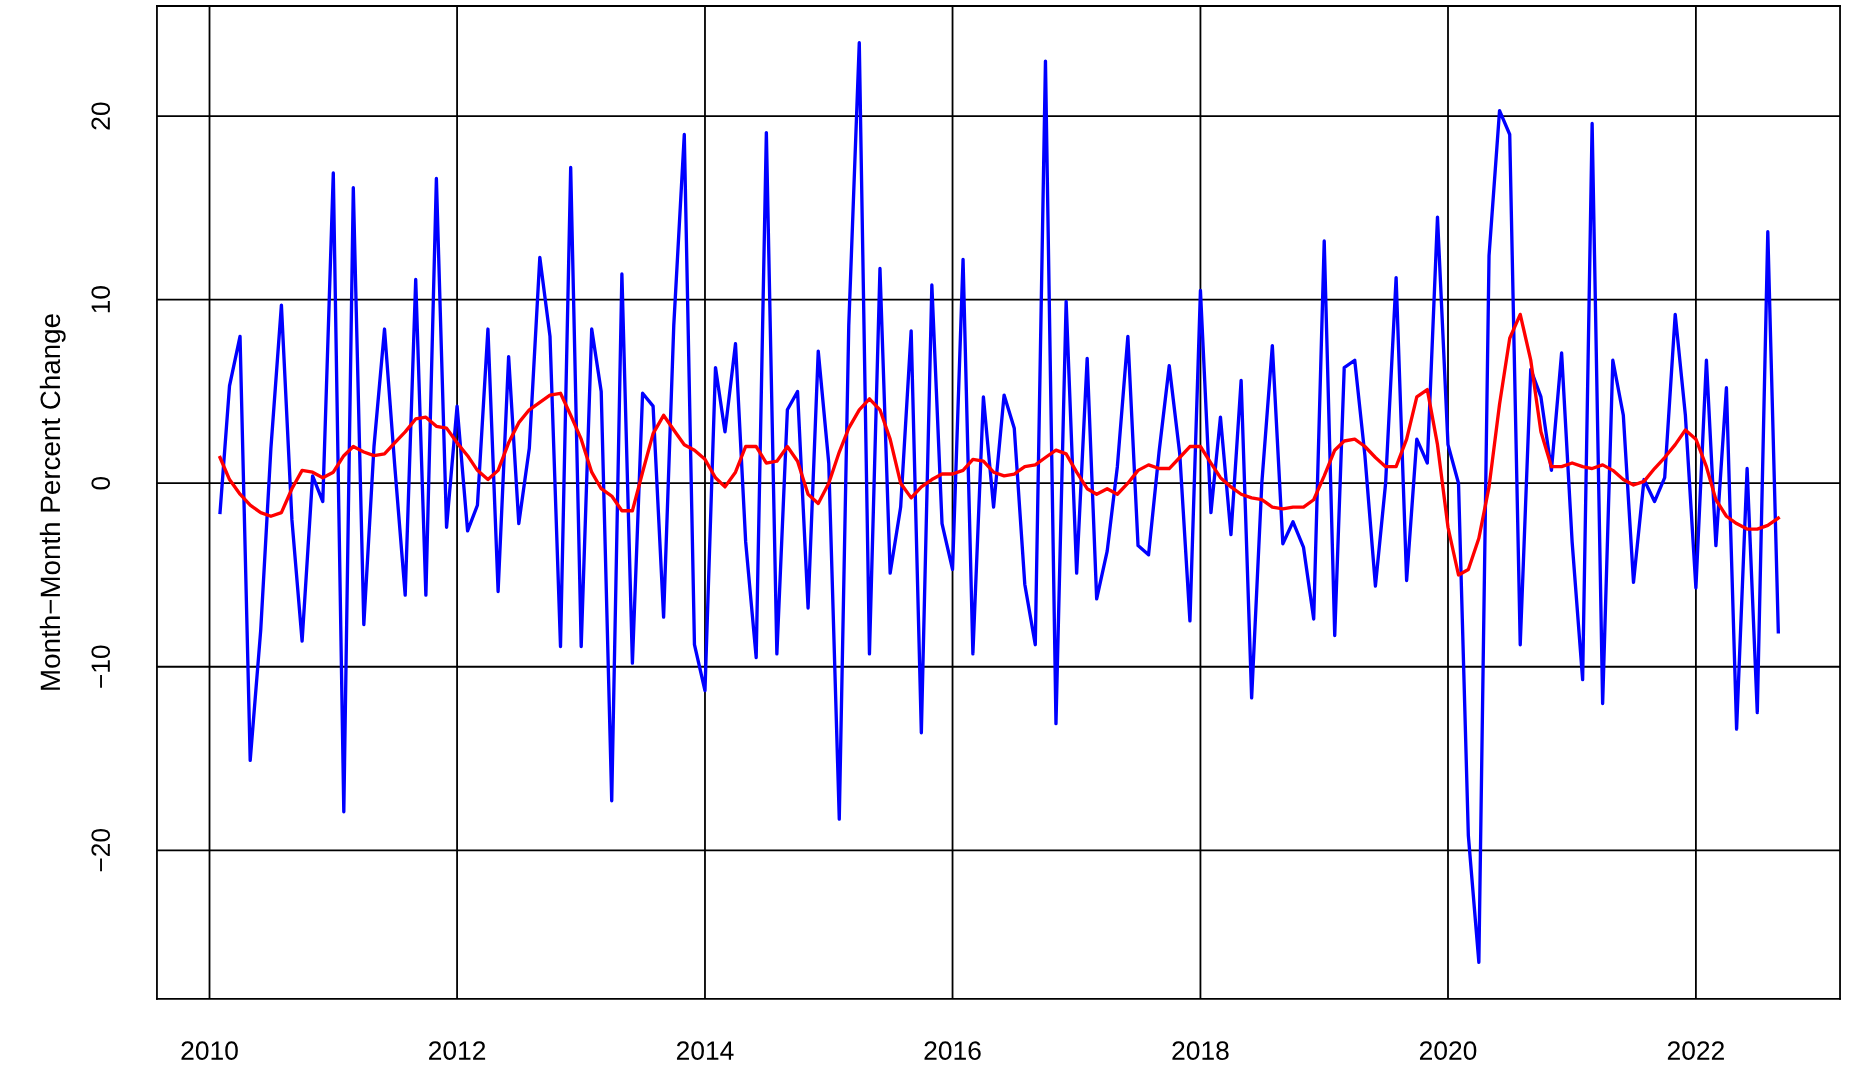 Image resolution: width=1853 pixels, height=1073 pixels. Describe the element at coordinates (457, 1051) in the screenshot. I see `x-tick-label: 2012` at that location.